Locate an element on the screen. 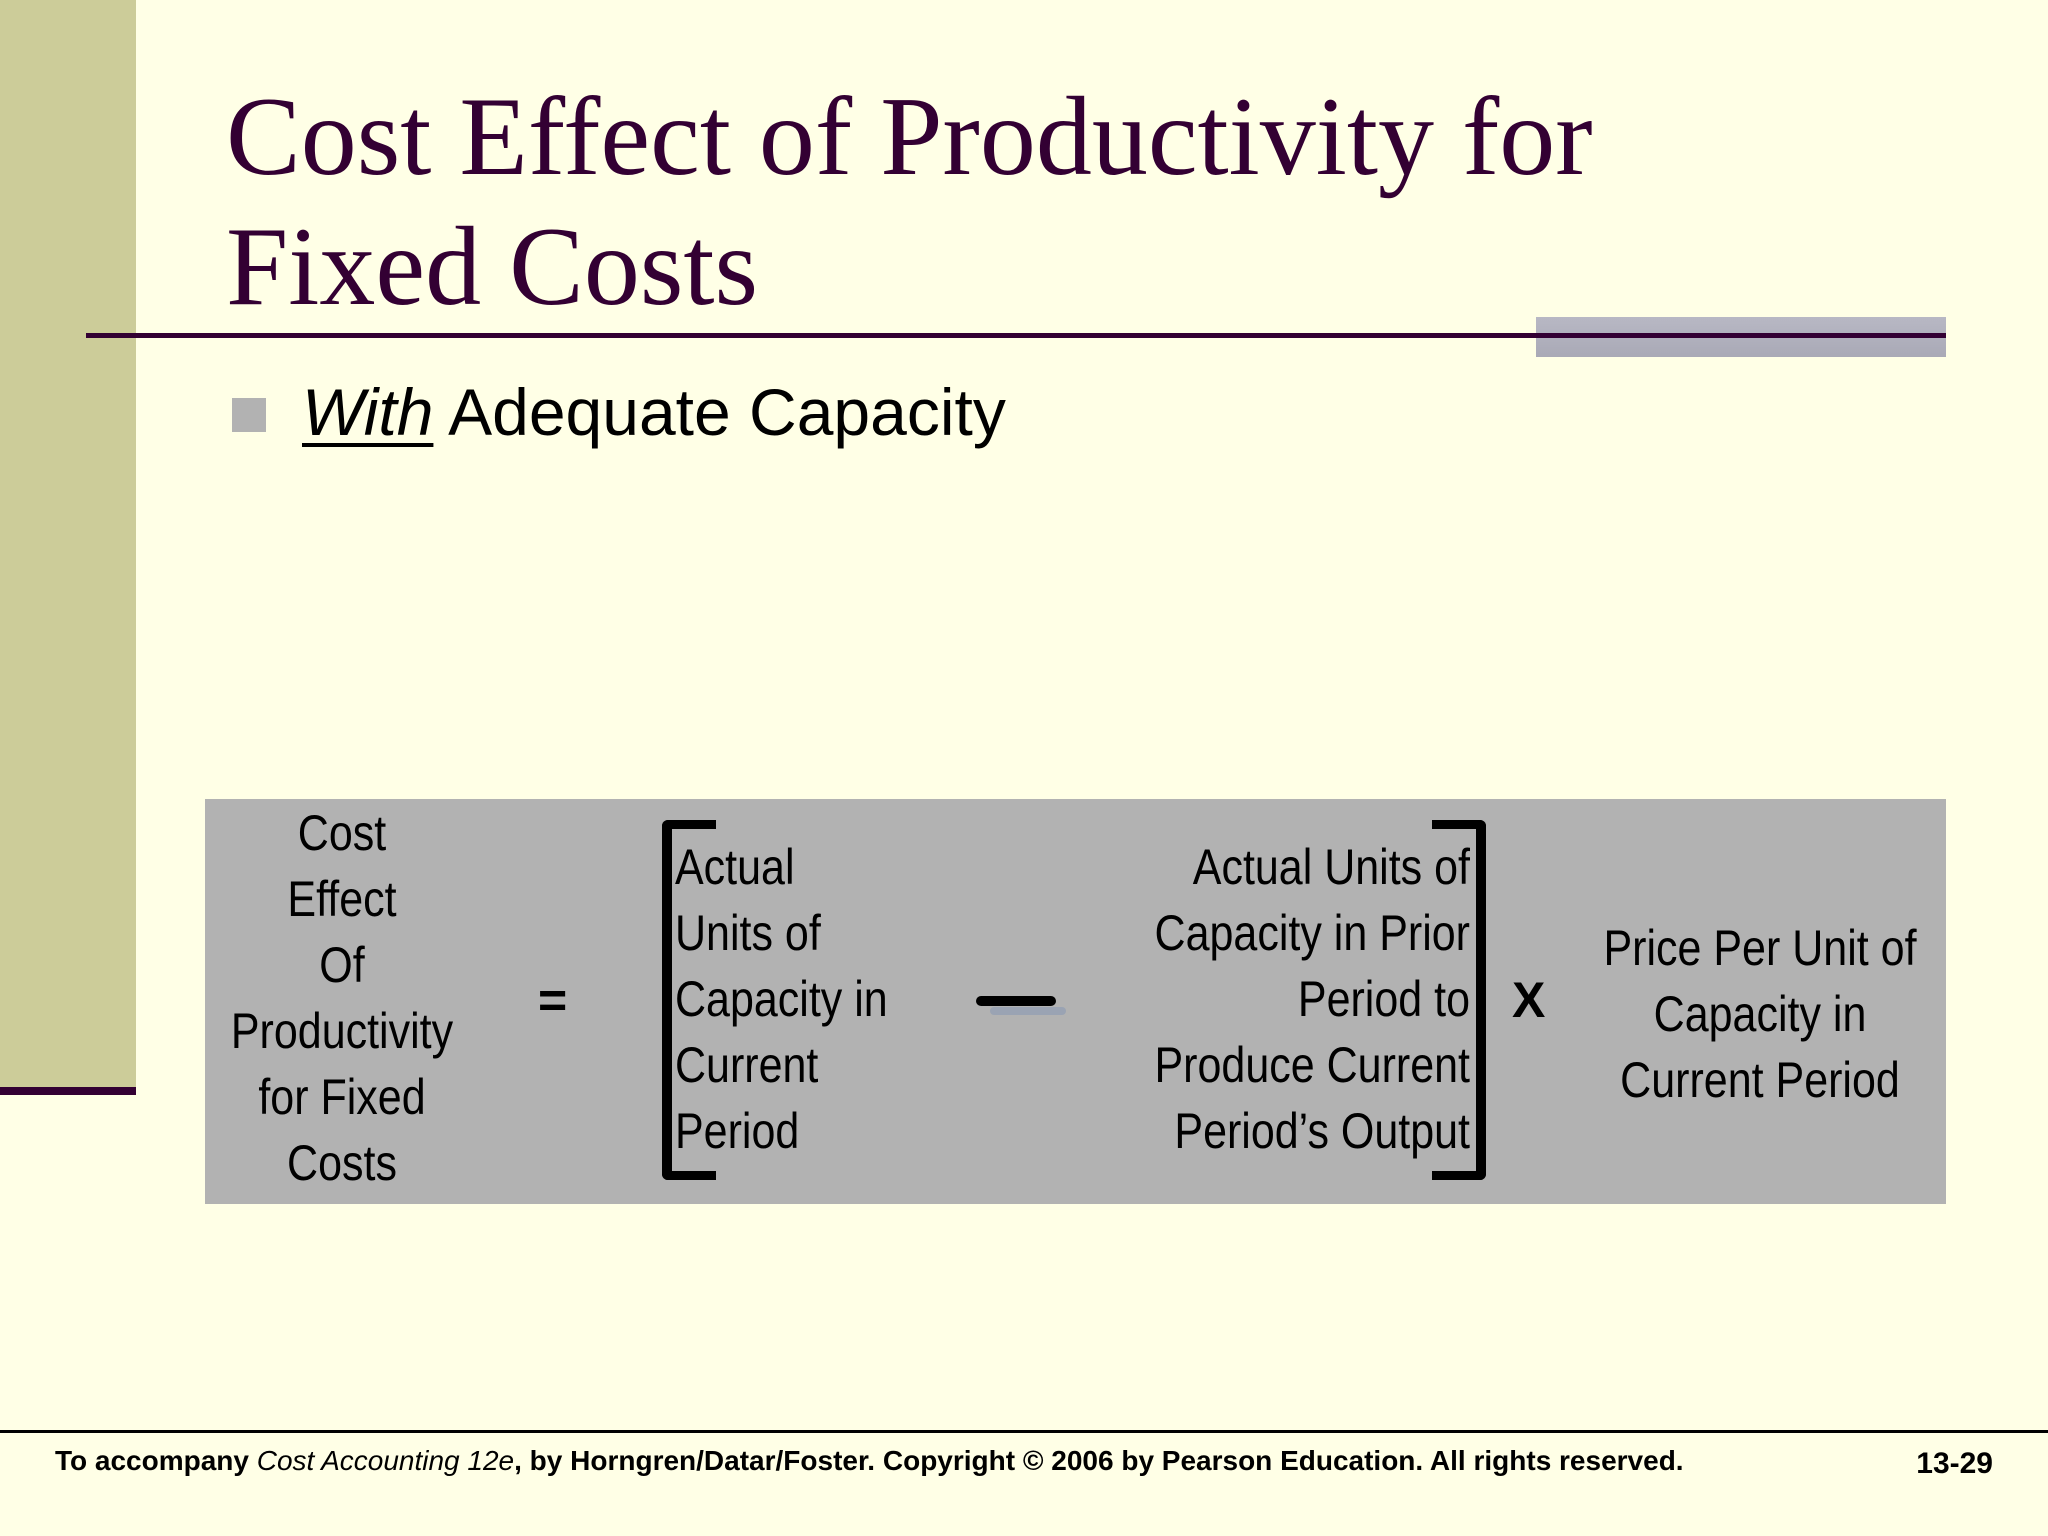 This screenshot has height=1536, width=2048. formula-lhs-line: Productivity is located at coordinates (342, 1031).